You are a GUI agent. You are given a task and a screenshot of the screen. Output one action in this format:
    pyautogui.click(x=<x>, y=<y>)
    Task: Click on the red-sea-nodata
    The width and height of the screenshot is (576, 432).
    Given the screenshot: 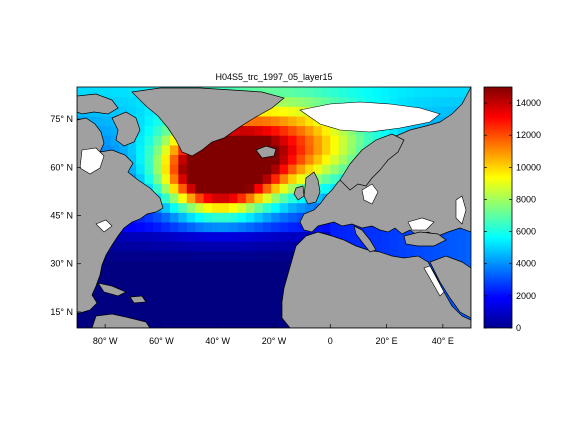 What is the action you would take?
    pyautogui.click(x=434, y=281)
    